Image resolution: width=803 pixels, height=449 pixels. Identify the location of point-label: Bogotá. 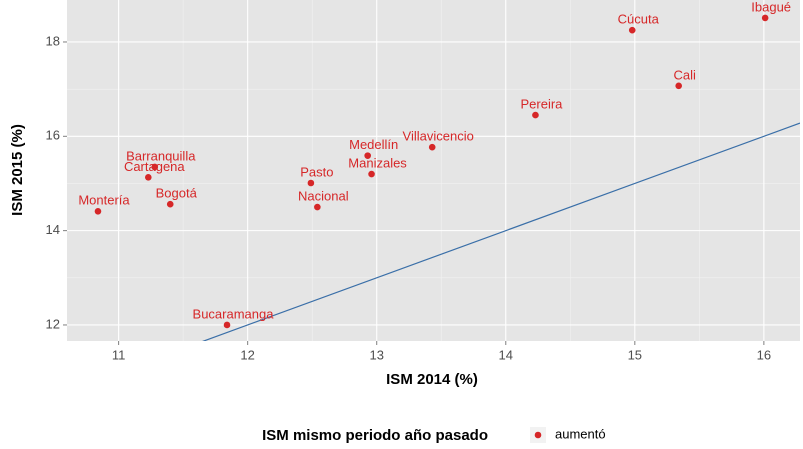
(177, 193).